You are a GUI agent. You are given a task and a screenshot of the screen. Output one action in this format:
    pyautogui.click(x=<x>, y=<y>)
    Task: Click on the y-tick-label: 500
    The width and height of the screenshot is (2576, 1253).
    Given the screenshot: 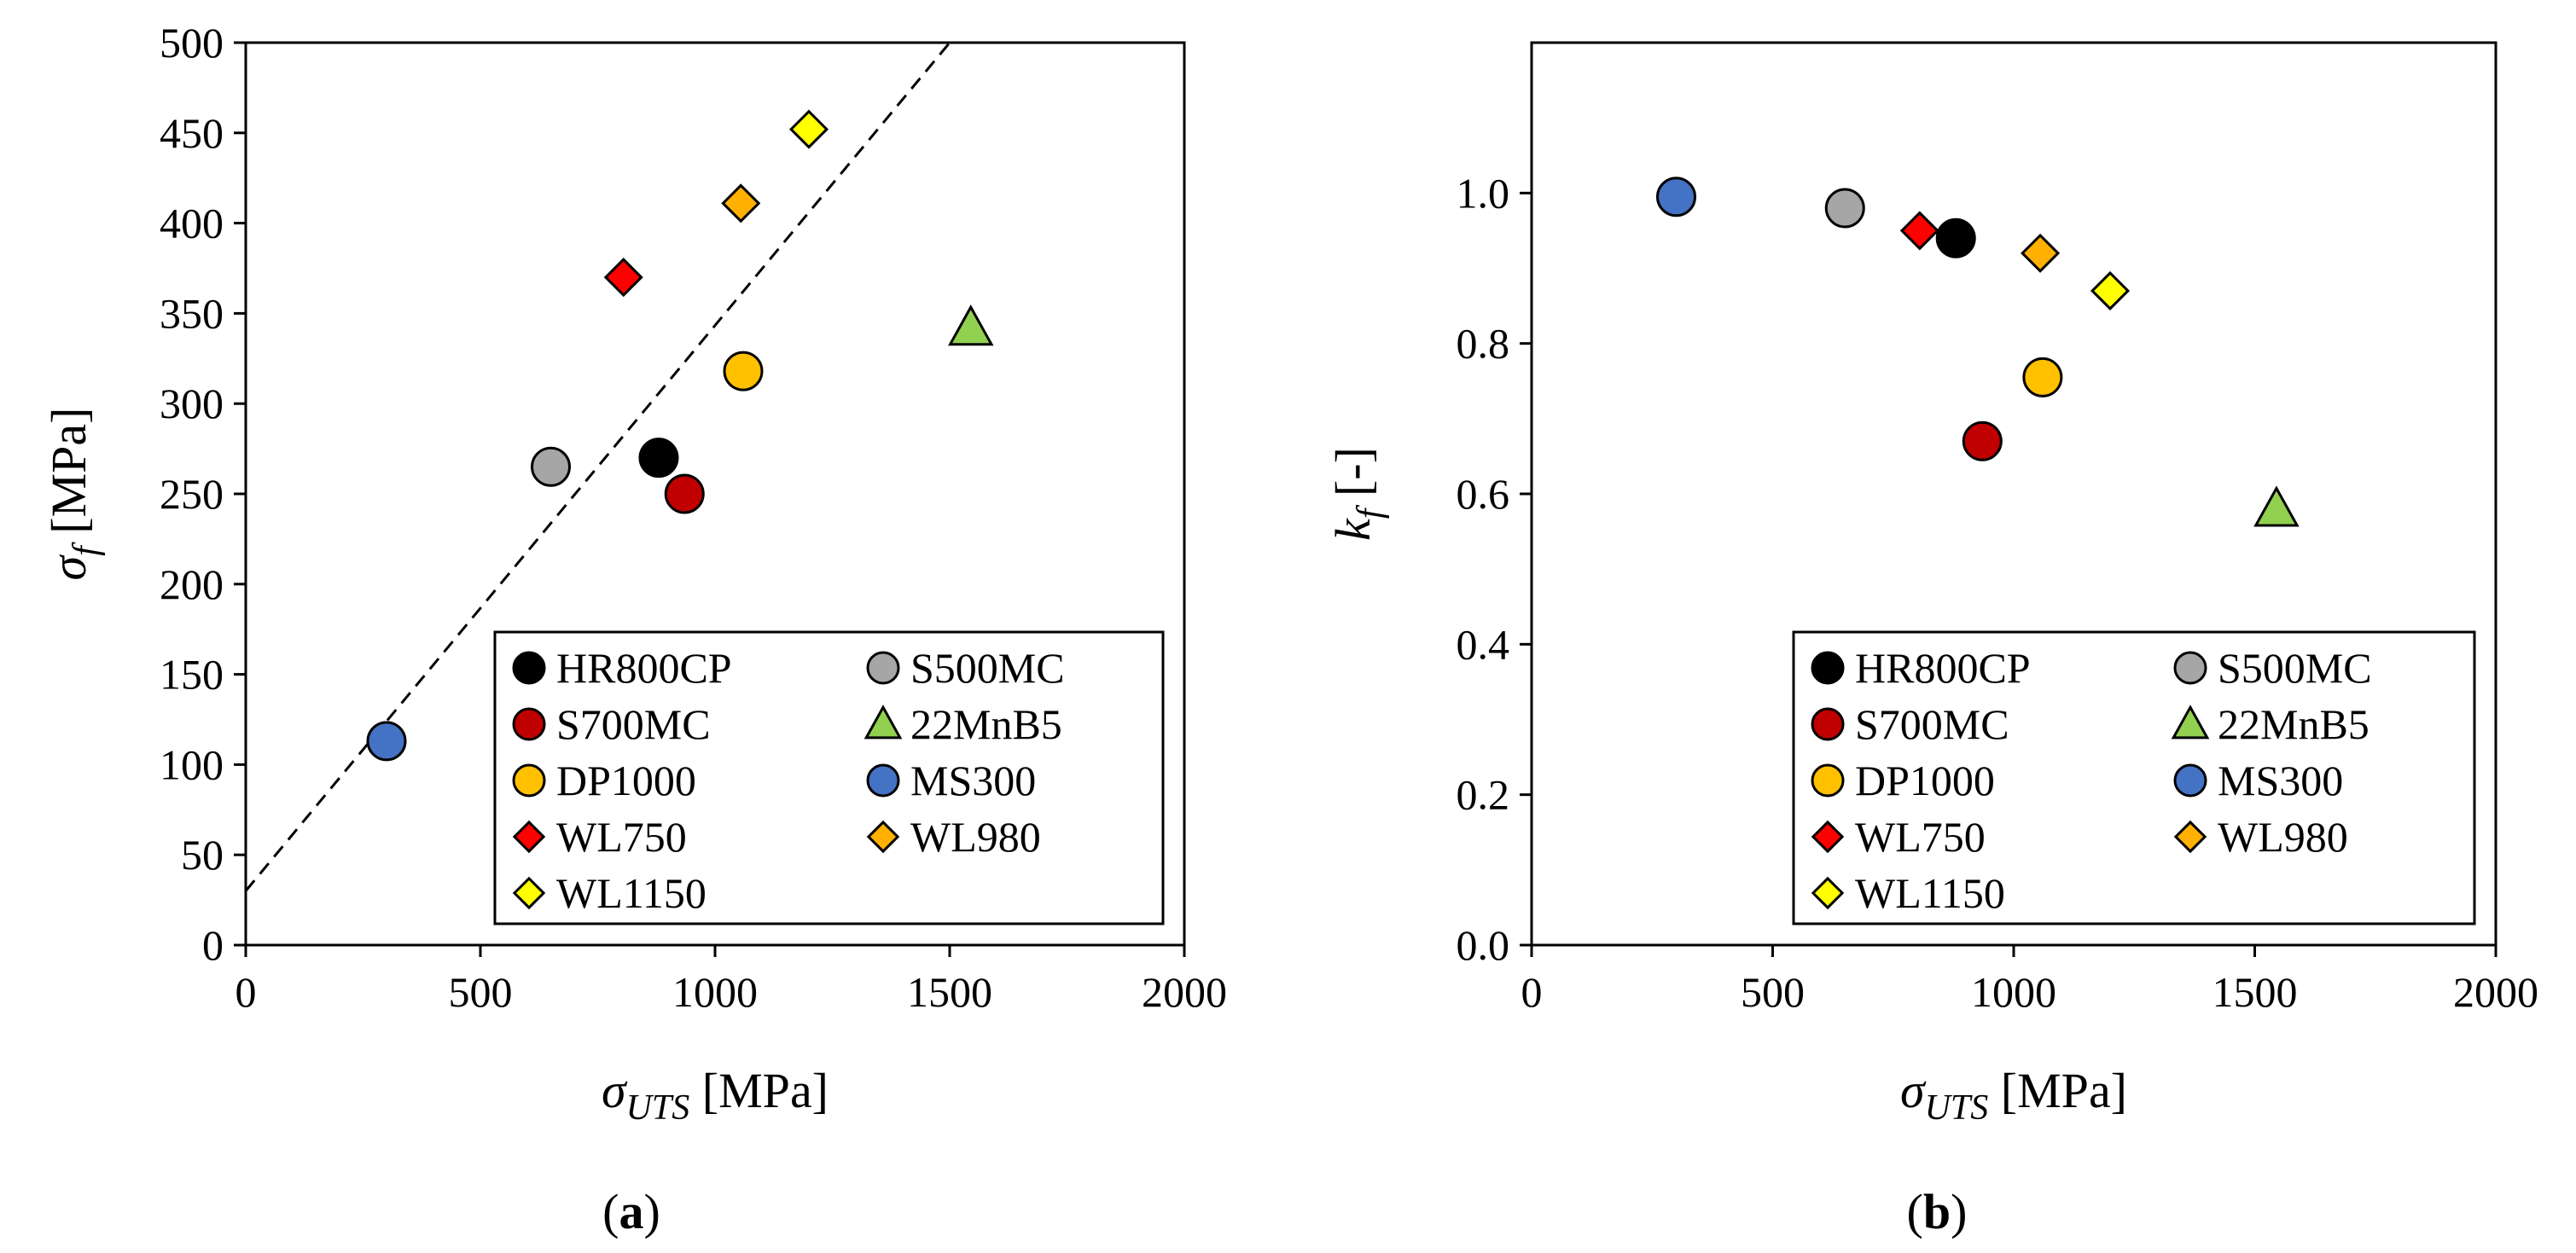 What is the action you would take?
    pyautogui.click(x=192, y=43)
    